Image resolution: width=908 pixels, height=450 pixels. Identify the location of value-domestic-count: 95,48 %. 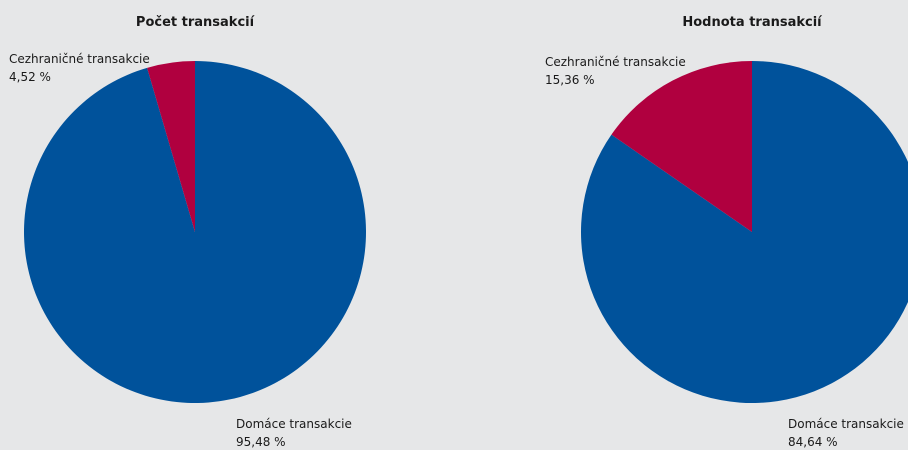
(261, 442).